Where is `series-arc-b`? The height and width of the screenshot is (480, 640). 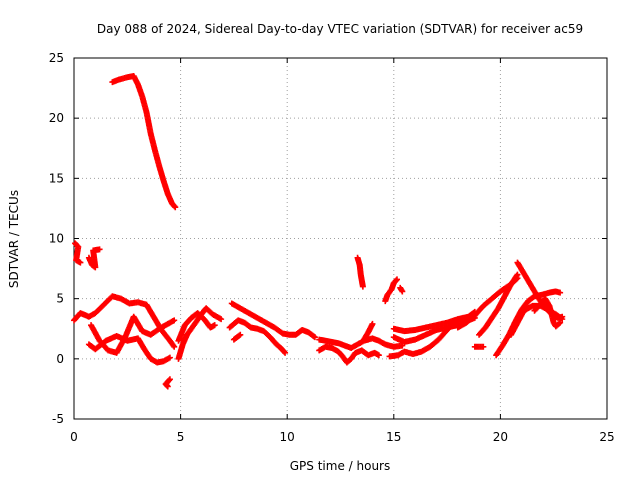 series-arc-b is located at coordinates (133, 334).